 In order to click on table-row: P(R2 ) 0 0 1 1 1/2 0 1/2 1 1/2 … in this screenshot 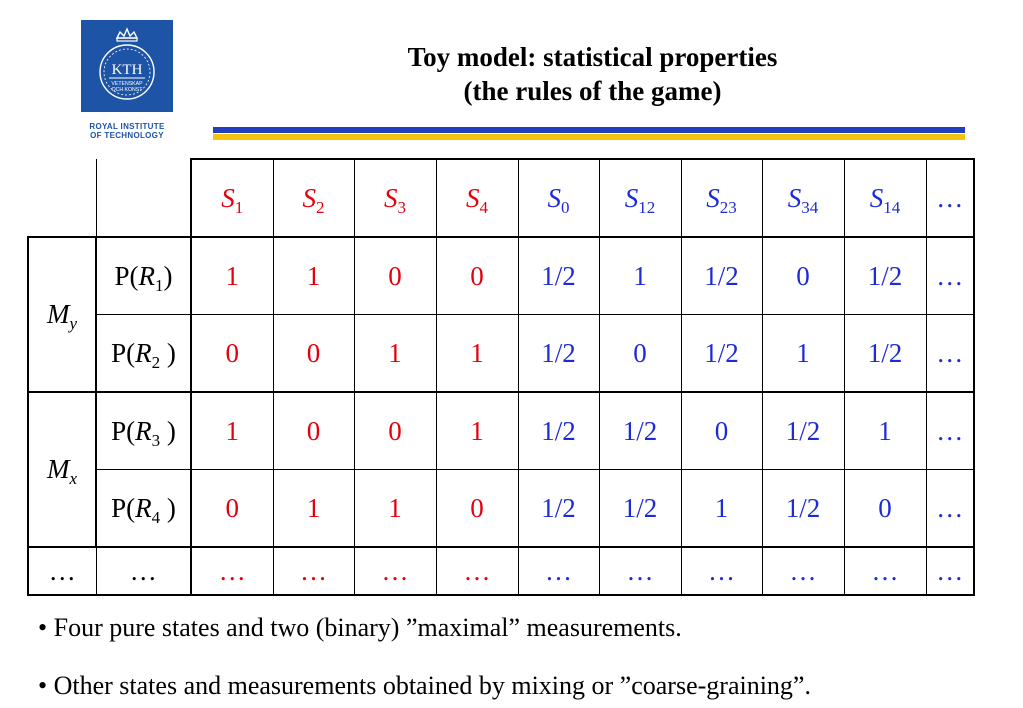, I will do `click(501, 353)`.